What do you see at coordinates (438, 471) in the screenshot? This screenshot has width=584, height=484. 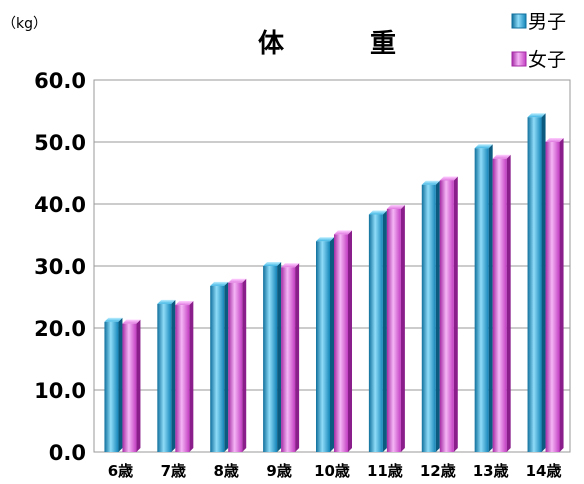 I see `x-tick-label: 12歳` at bounding box center [438, 471].